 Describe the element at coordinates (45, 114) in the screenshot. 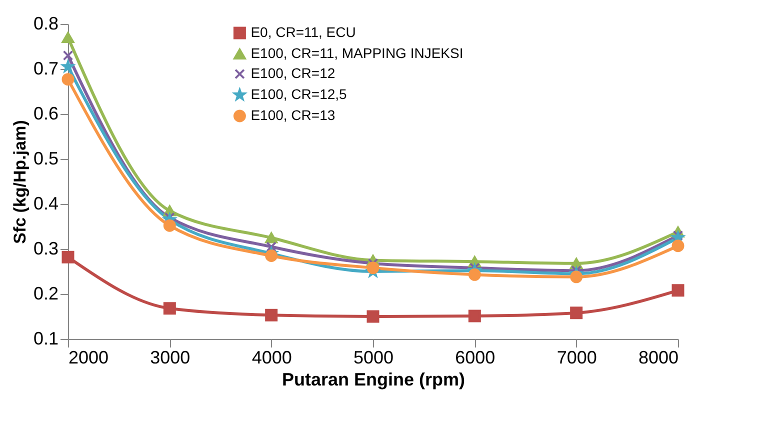

I see `y-tick-label: 0.6` at that location.